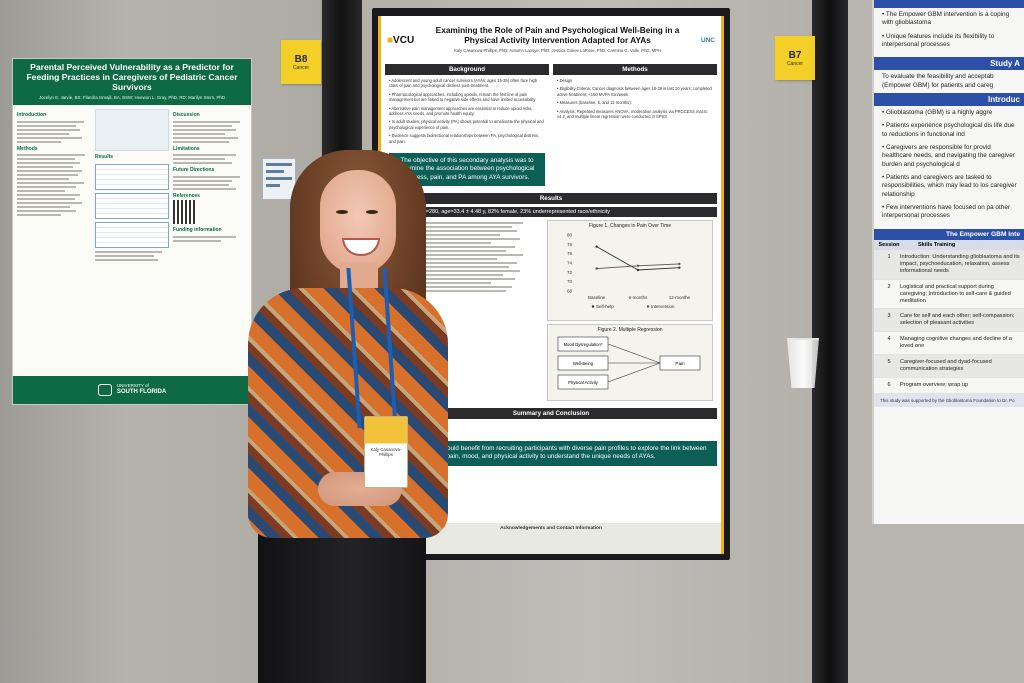  I want to click on bull-logo-icon, so click(104, 390).